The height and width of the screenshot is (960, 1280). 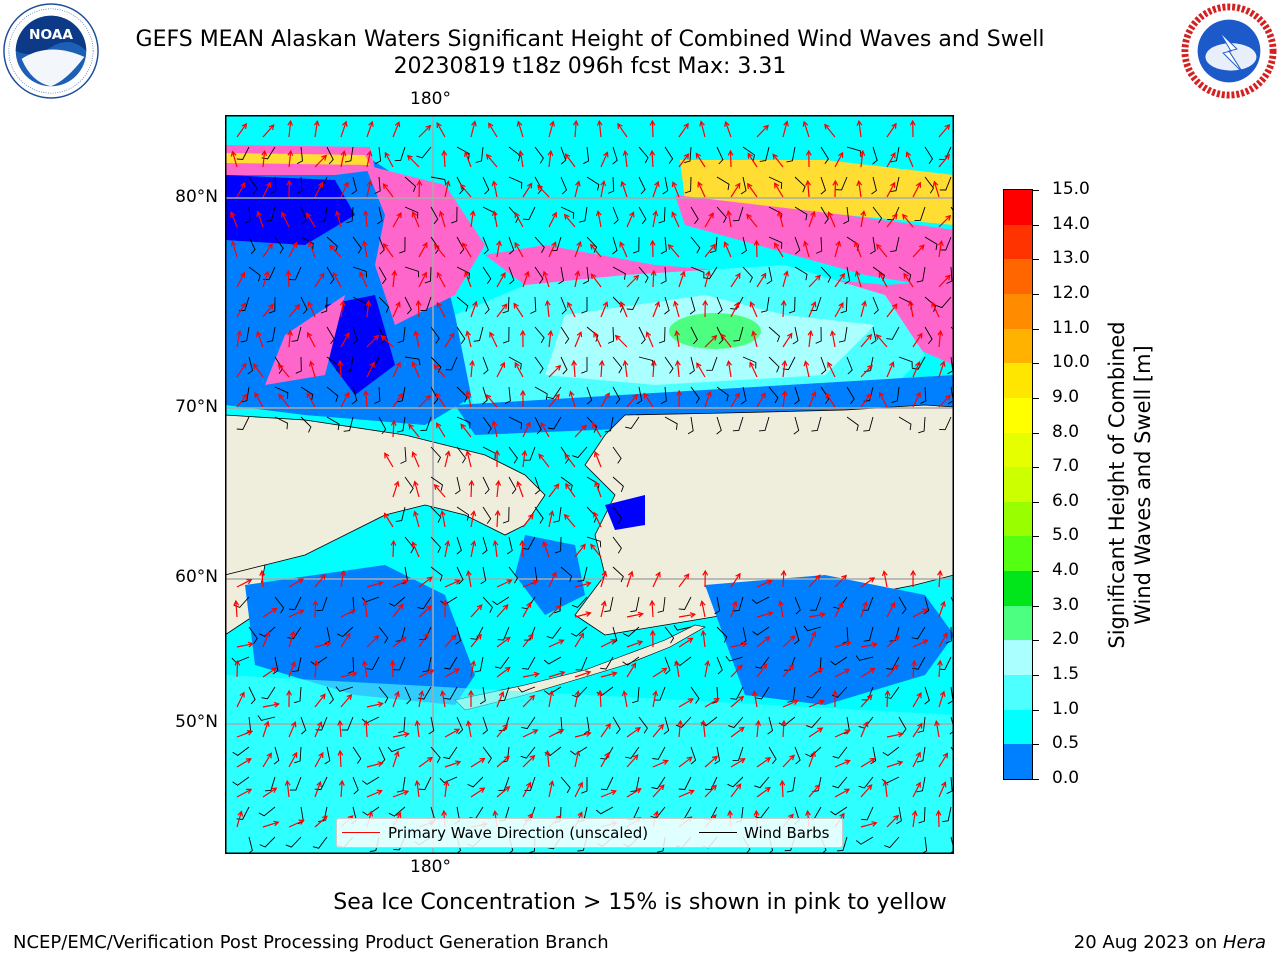 What do you see at coordinates (1018, 277) in the screenshot?
I see `colorbar-segment` at bounding box center [1018, 277].